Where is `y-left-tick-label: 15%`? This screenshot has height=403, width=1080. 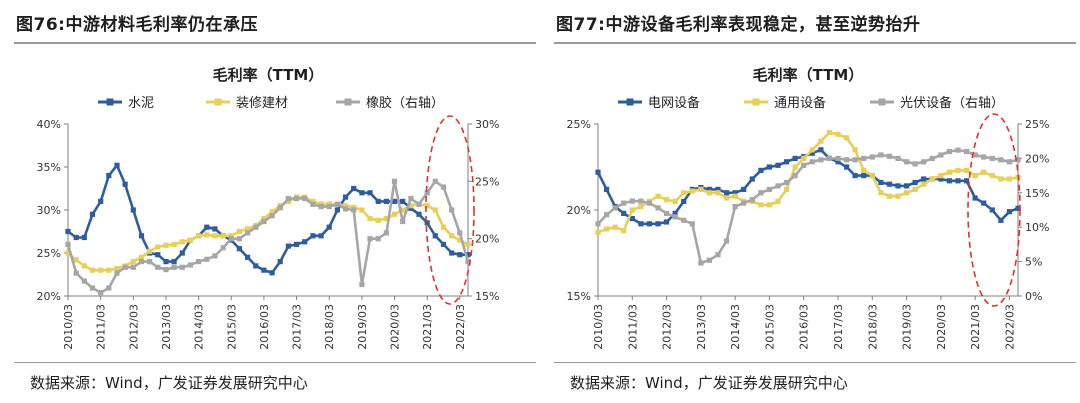
y-left-tick-label: 15% is located at coordinates (579, 296).